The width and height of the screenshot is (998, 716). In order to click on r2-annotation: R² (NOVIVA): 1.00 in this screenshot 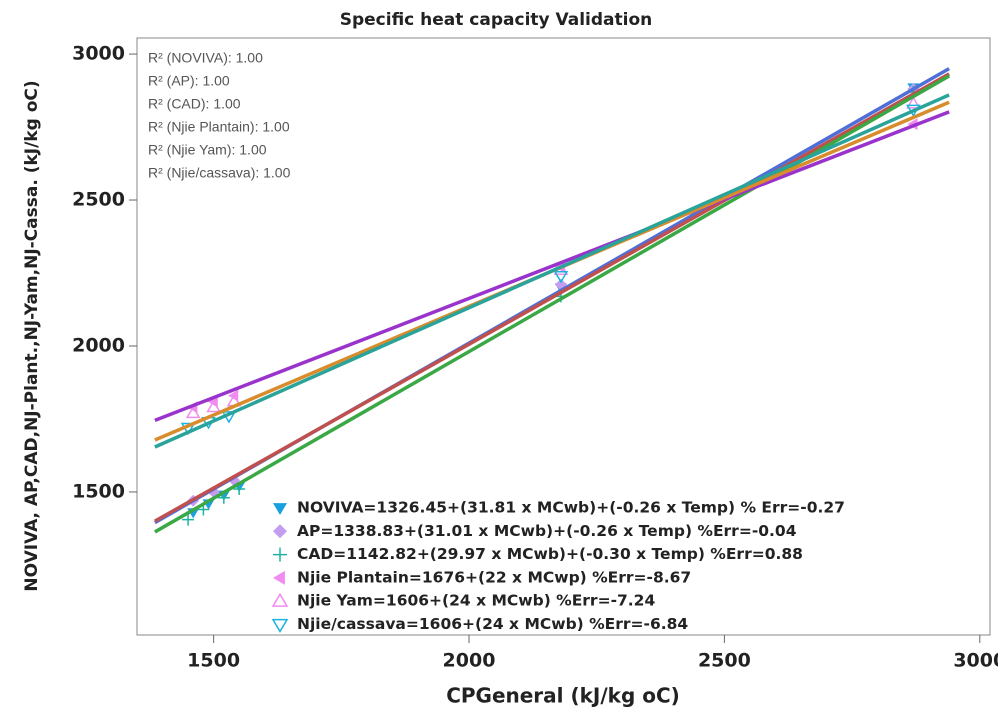, I will do `click(205, 58)`.